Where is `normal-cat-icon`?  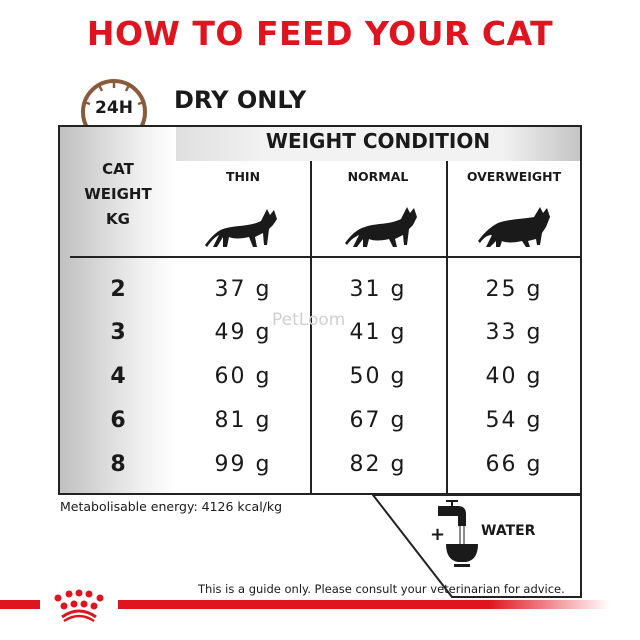 normal-cat-icon is located at coordinates (381, 227).